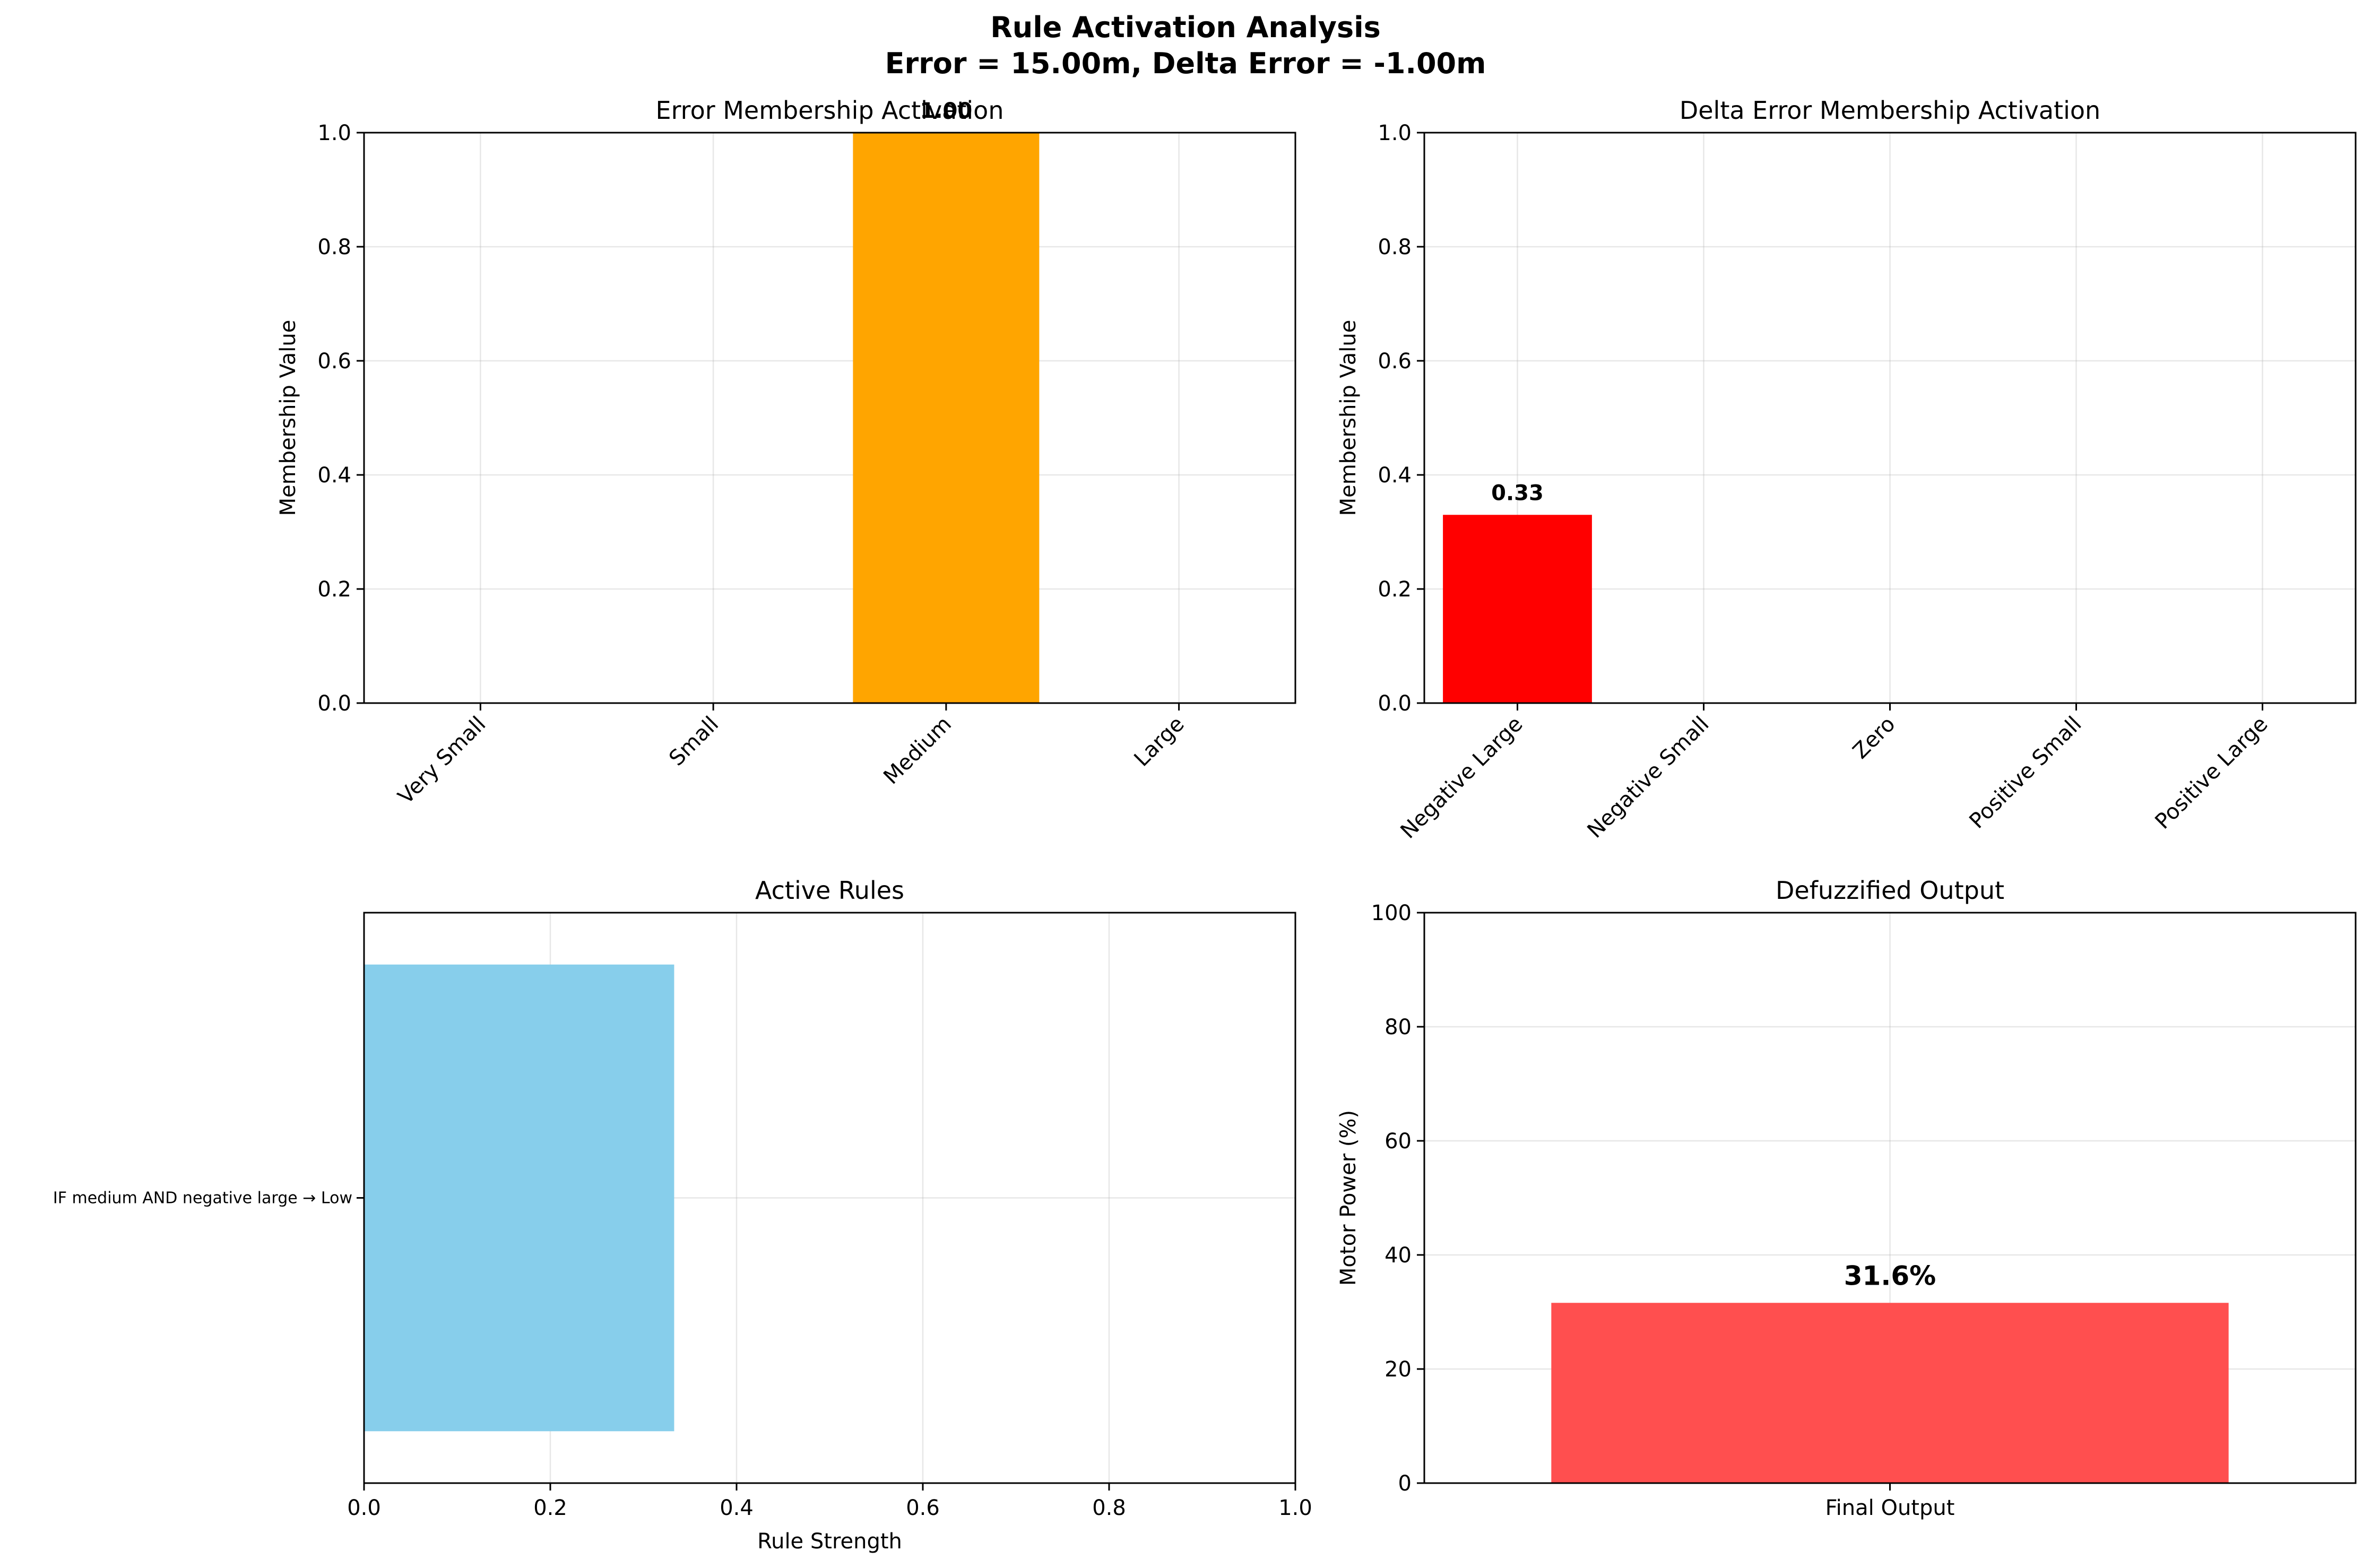  What do you see at coordinates (1890, 890) in the screenshot?
I see `chart-title: Defuzzified Output` at bounding box center [1890, 890].